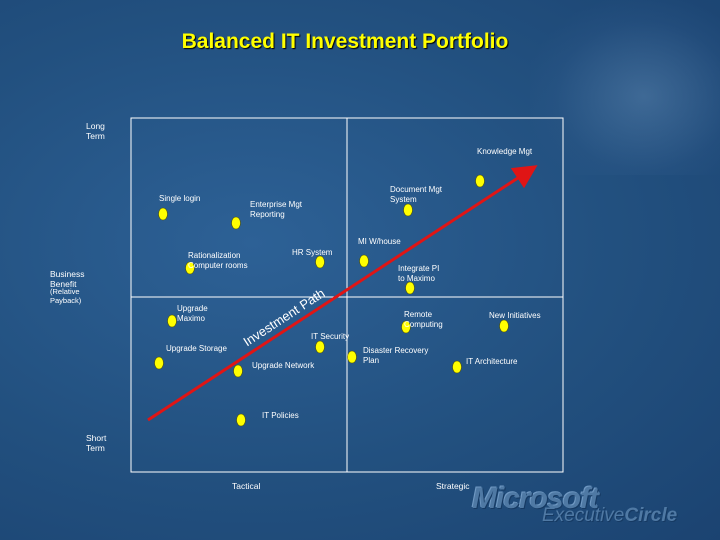  Describe the element at coordinates (515, 315) in the screenshot. I see `project-label: New Initiatives` at that location.